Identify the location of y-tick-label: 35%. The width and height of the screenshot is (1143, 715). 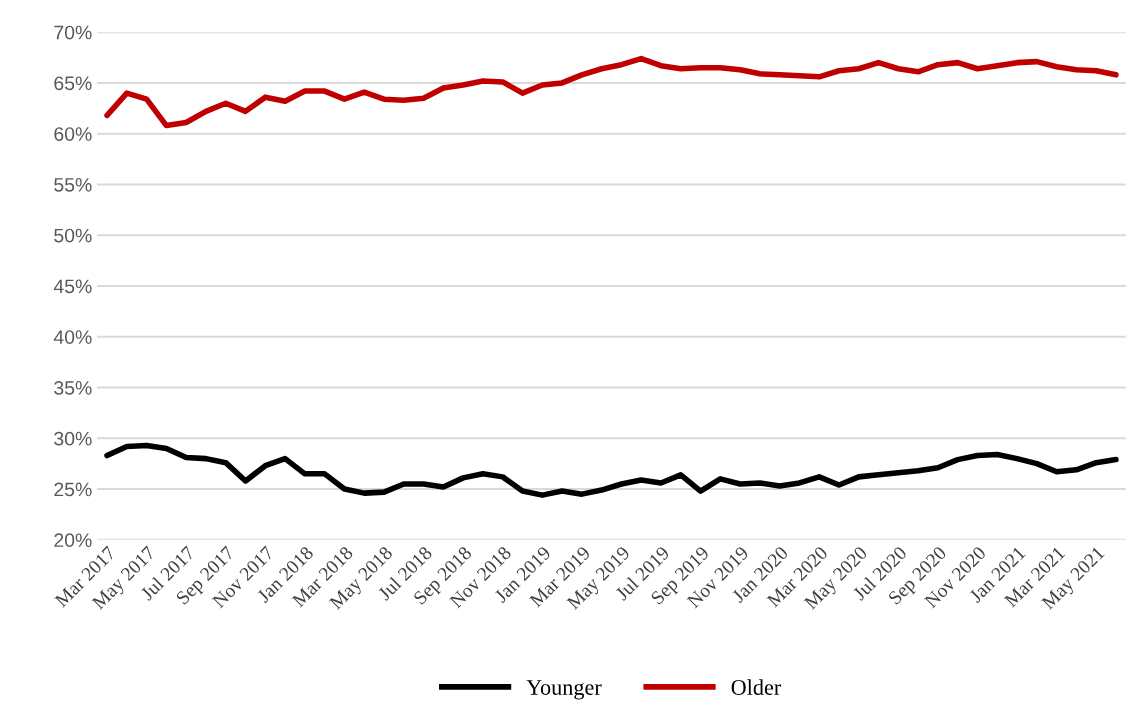
(73, 388).